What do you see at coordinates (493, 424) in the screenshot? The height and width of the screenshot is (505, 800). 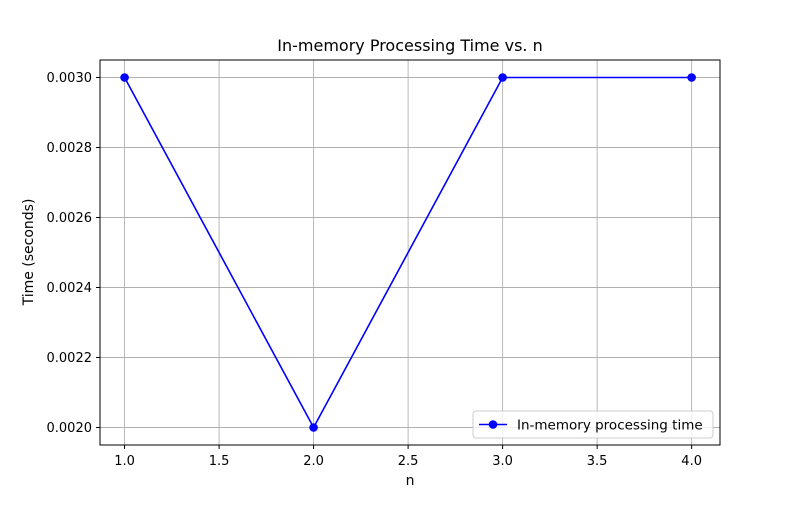 I see `legend-marker-swatch` at bounding box center [493, 424].